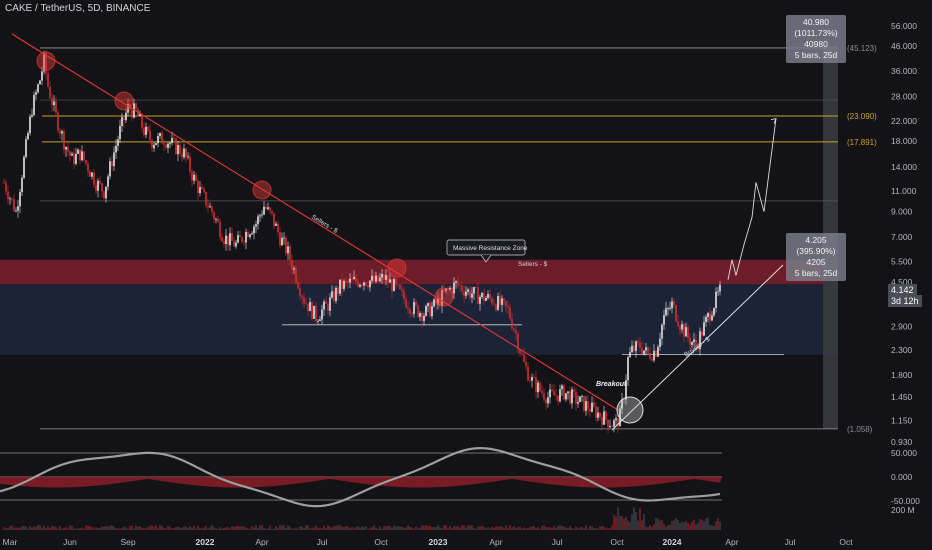 This screenshot has width=932, height=550. Describe the element at coordinates (904, 453) in the screenshot. I see `osc-tick-label: 50.000` at that location.